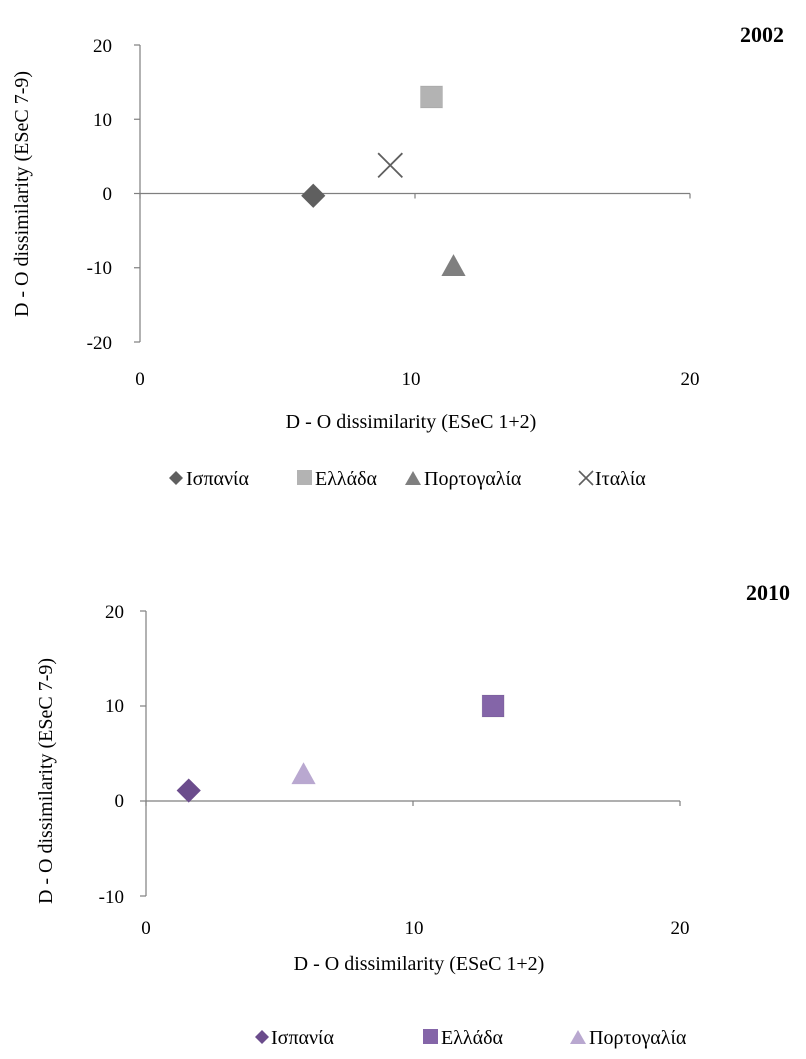 The image size is (806, 1059). I want to click on y-ticks: 20 10 0 -10, so click(111, 755).